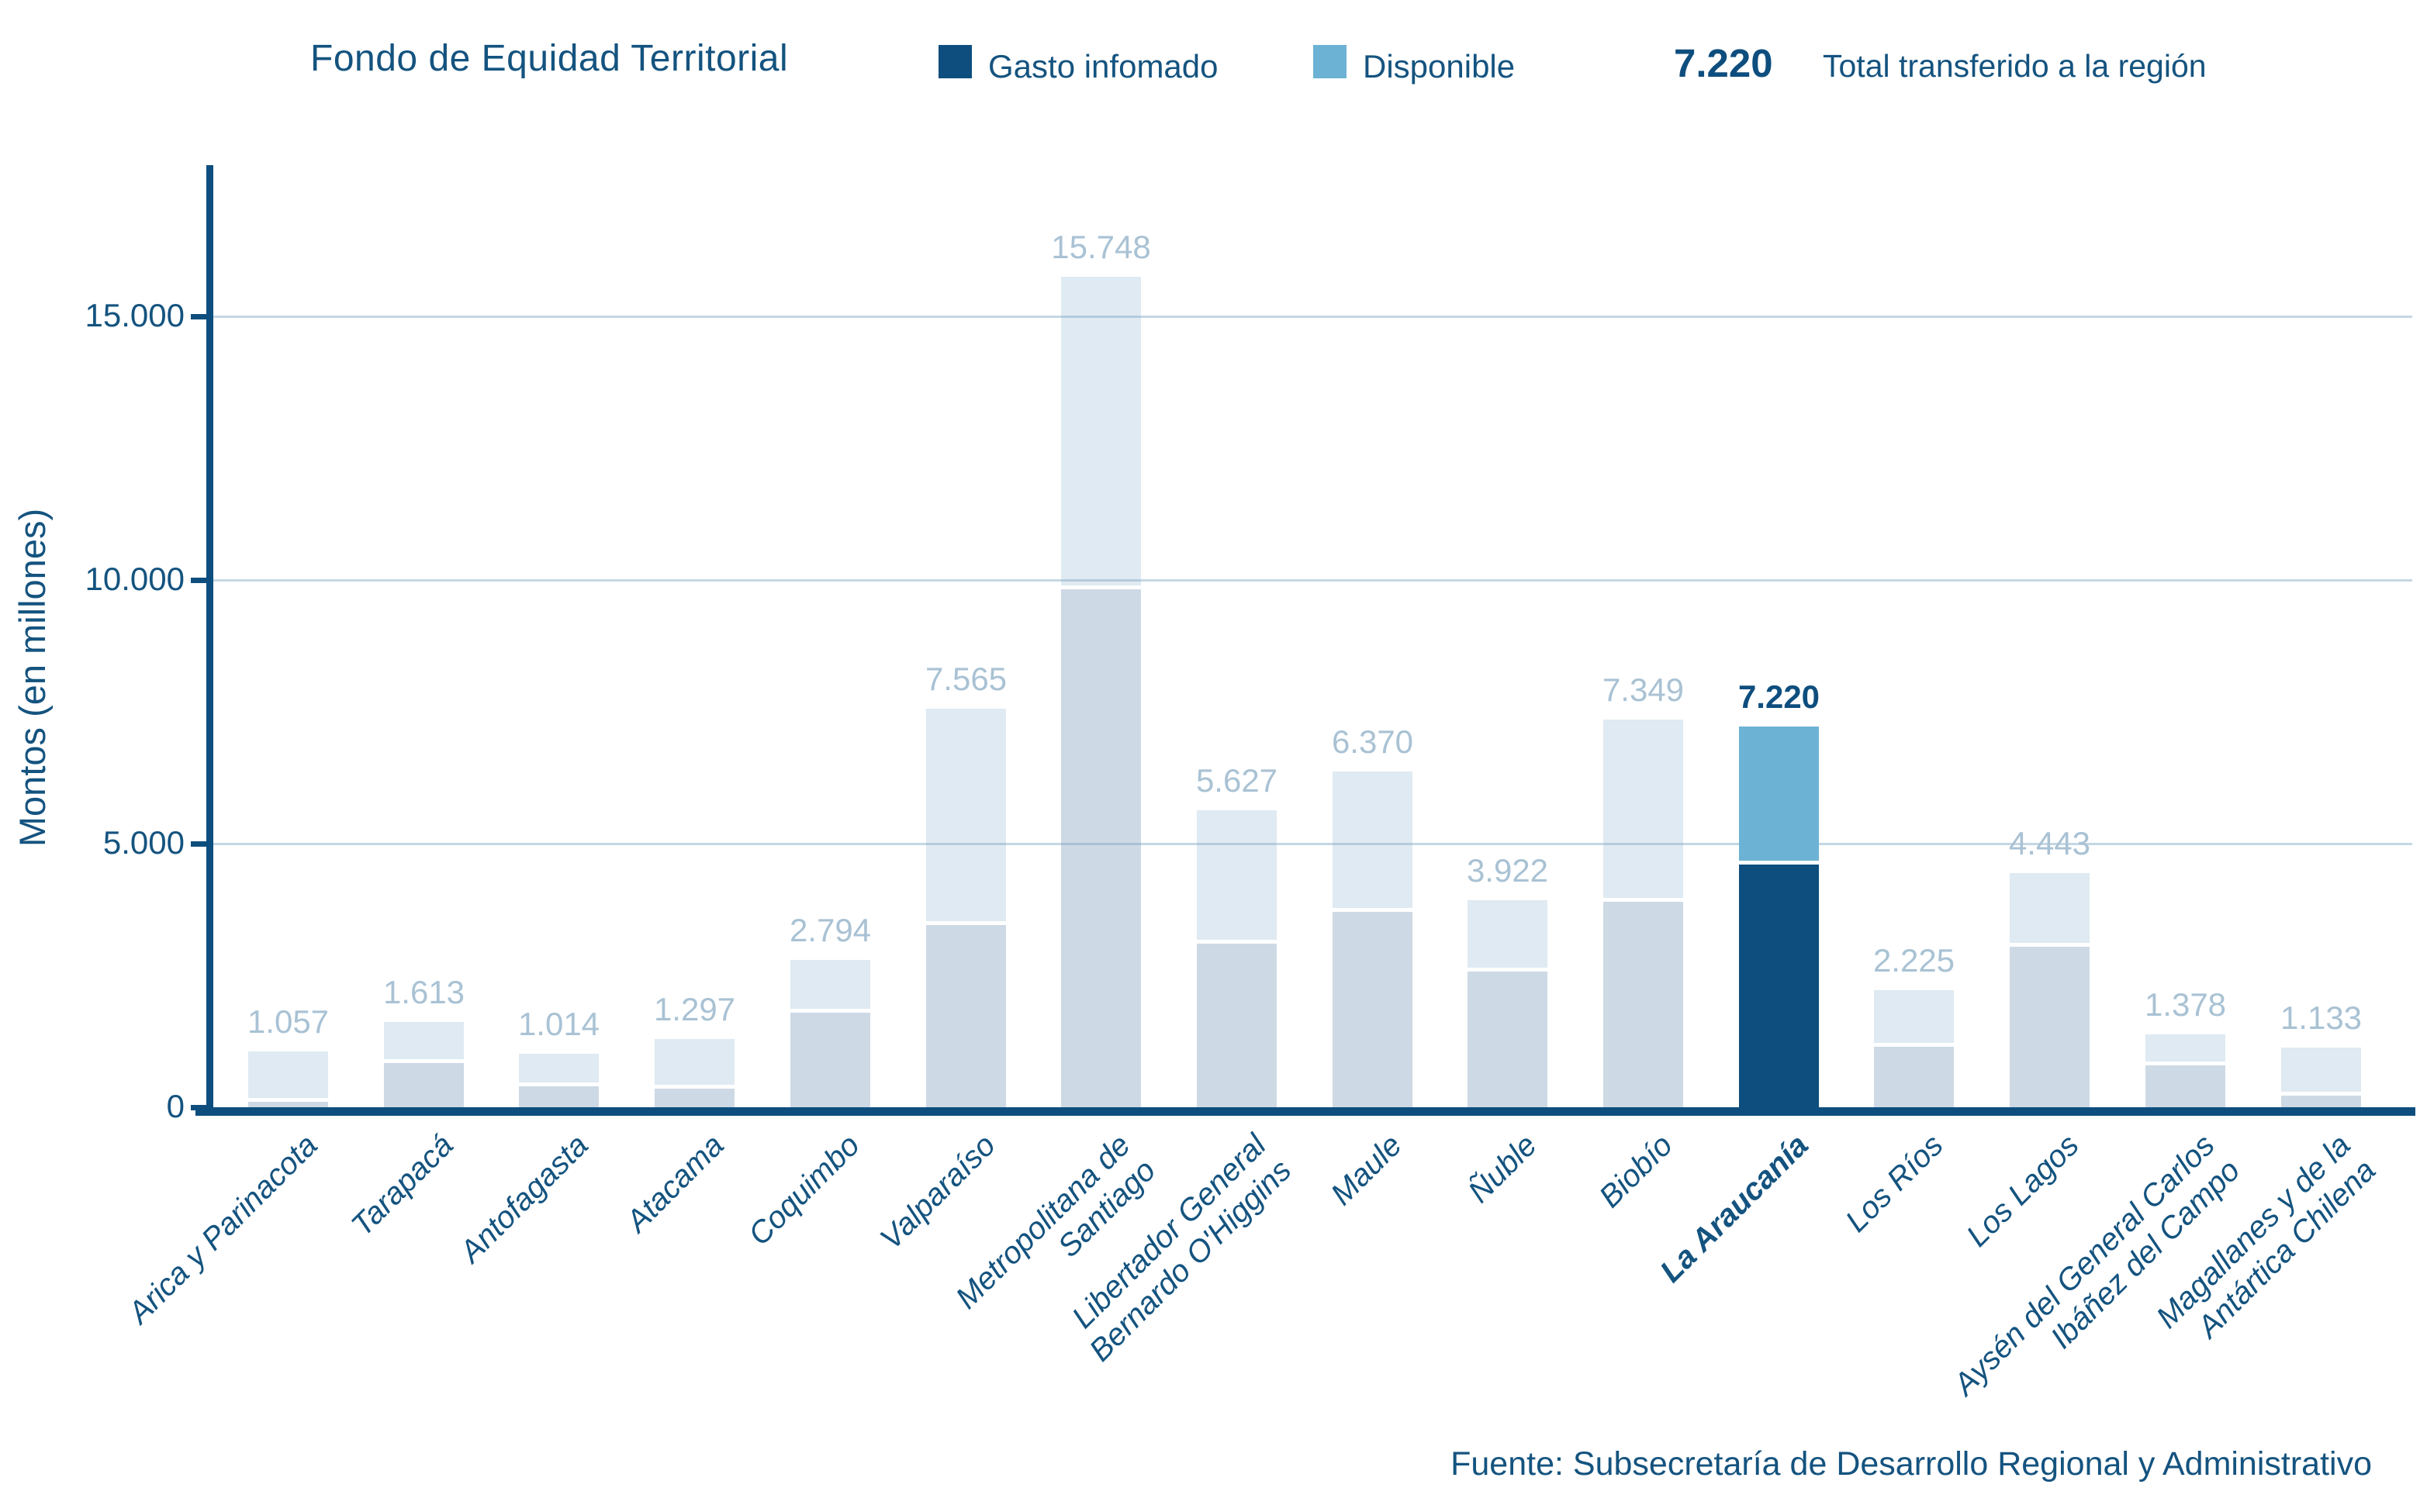 The image size is (2420, 1512). Describe the element at coordinates (1643, 690) in the screenshot. I see `bar-biobio-value-label: 7.349` at that location.